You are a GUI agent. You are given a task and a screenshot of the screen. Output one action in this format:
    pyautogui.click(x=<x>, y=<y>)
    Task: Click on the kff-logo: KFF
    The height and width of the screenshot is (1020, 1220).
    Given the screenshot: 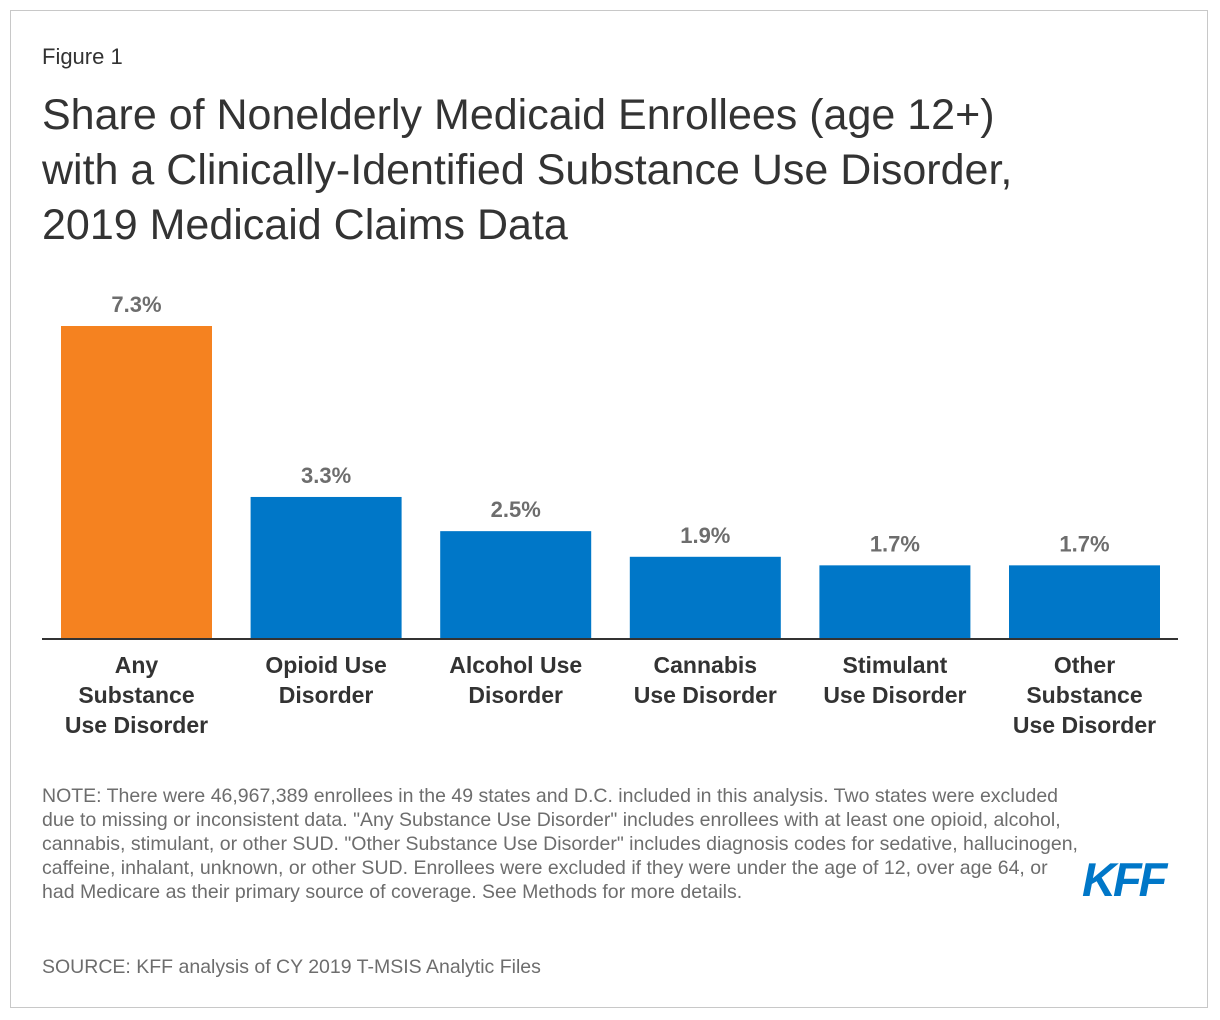 What is the action you would take?
    pyautogui.click(x=1127, y=879)
    